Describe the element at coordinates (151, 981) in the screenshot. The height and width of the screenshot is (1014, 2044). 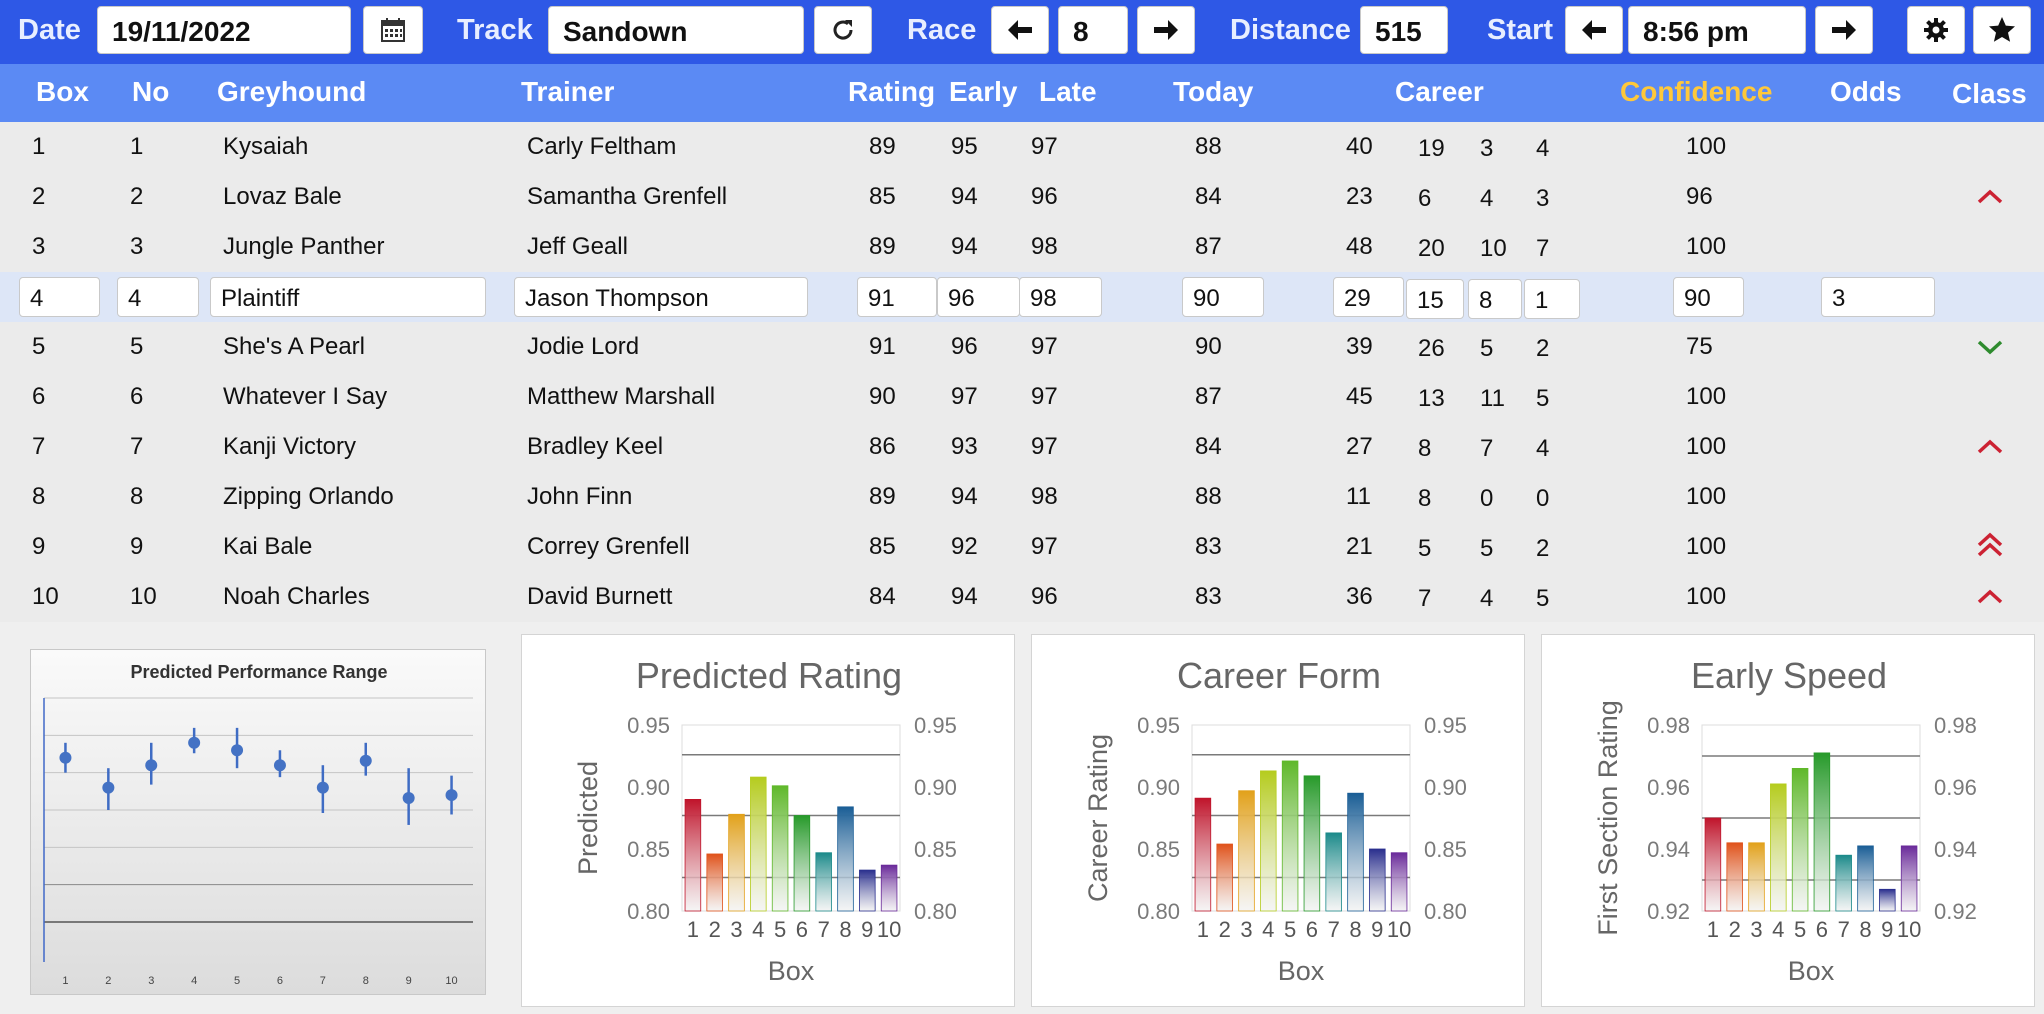
I see `x-tick-label: 3` at that location.